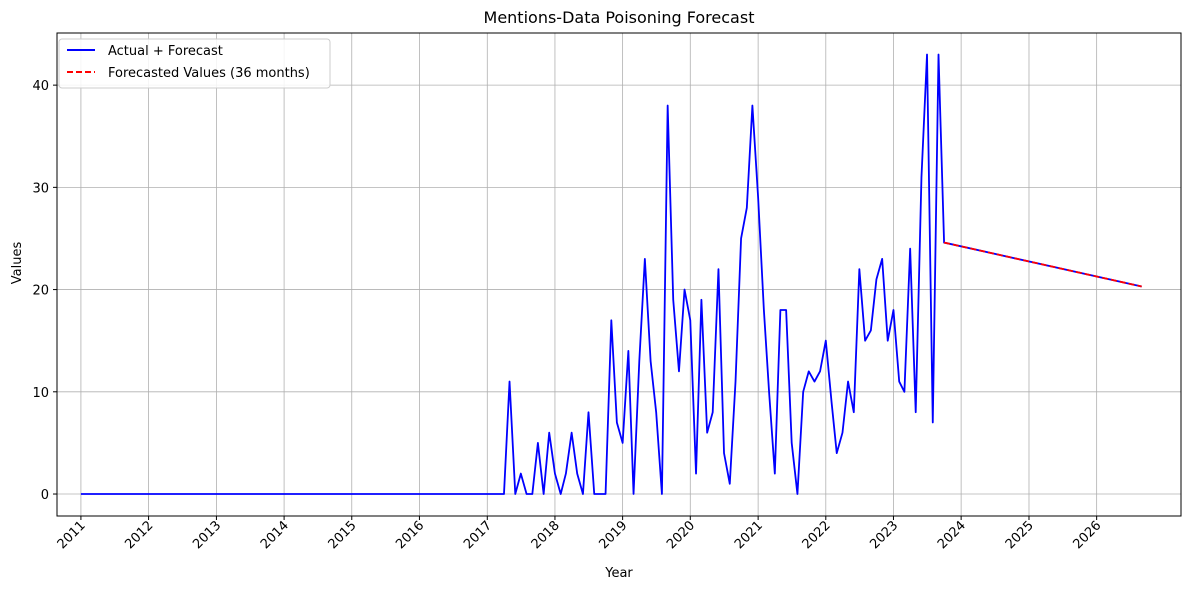 The width and height of the screenshot is (1189, 590). I want to click on legend-label-forecast: Forecasted Values (36 months), so click(209, 73).